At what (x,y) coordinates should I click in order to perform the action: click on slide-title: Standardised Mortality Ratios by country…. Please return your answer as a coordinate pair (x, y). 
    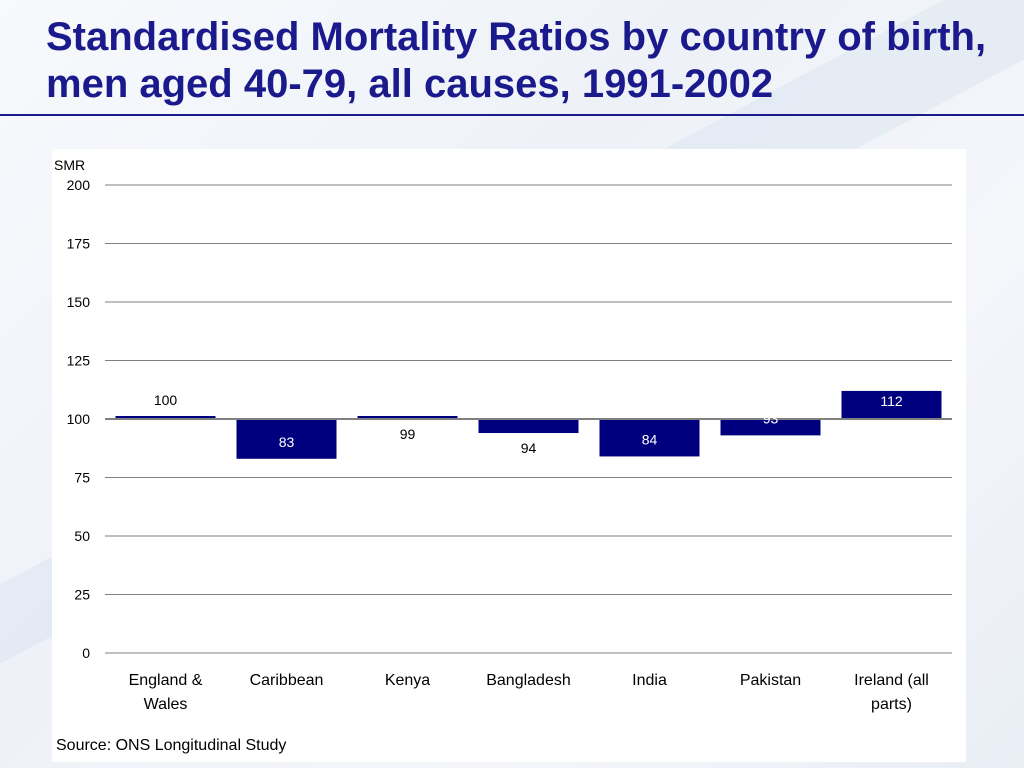
    Looking at the image, I should click on (516, 60).